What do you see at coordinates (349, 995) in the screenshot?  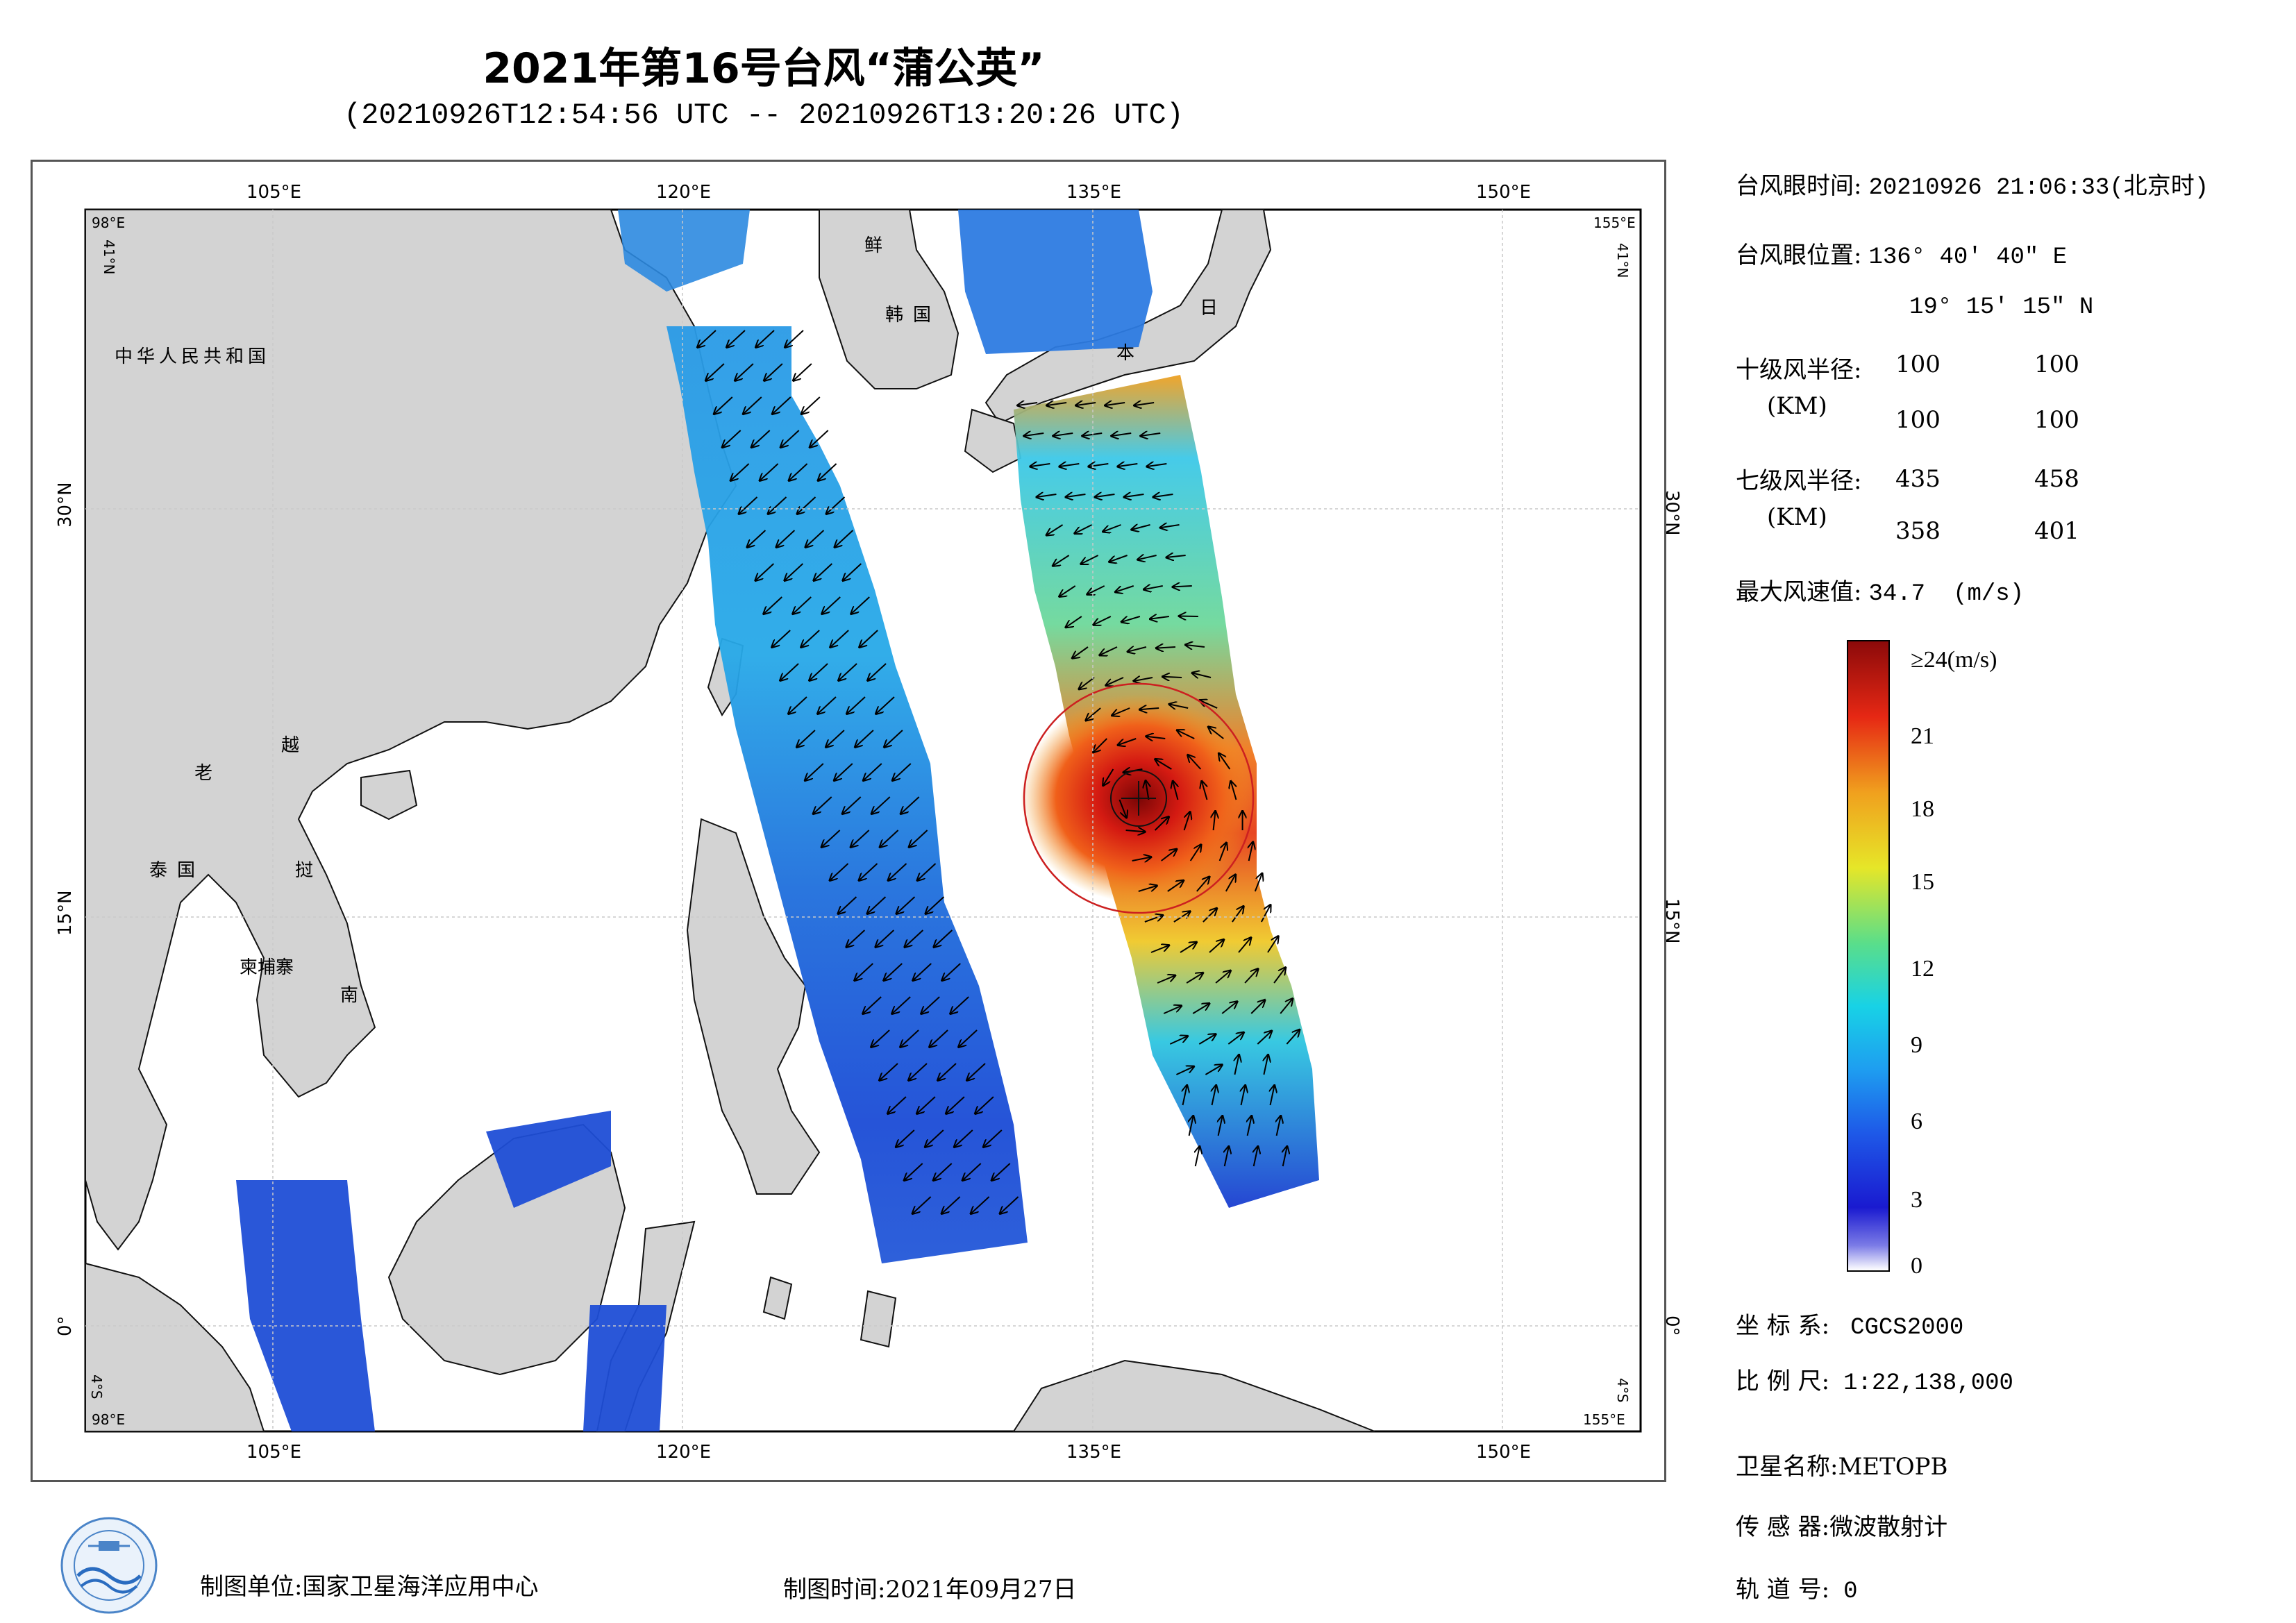 I see `label-vietnam-2: 南` at bounding box center [349, 995].